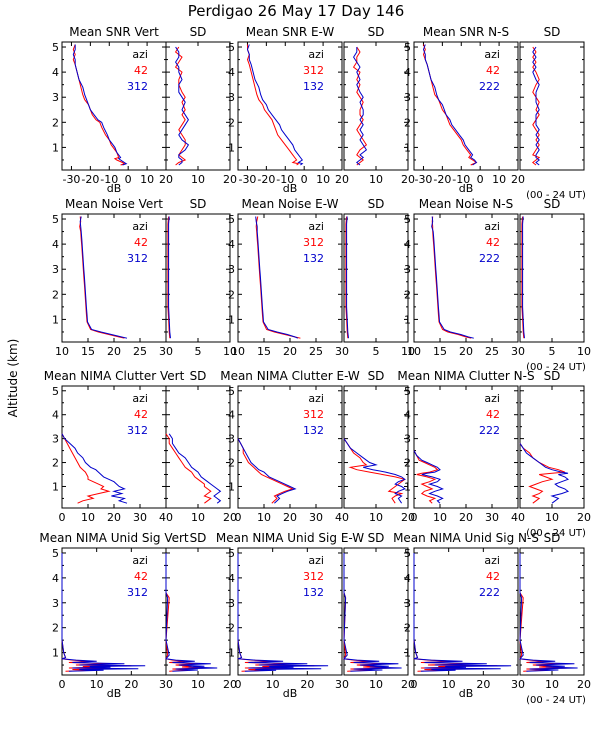 The width and height of the screenshot is (600, 750). What do you see at coordinates (313, 258) in the screenshot?
I see `legend-entry: 132` at bounding box center [313, 258].